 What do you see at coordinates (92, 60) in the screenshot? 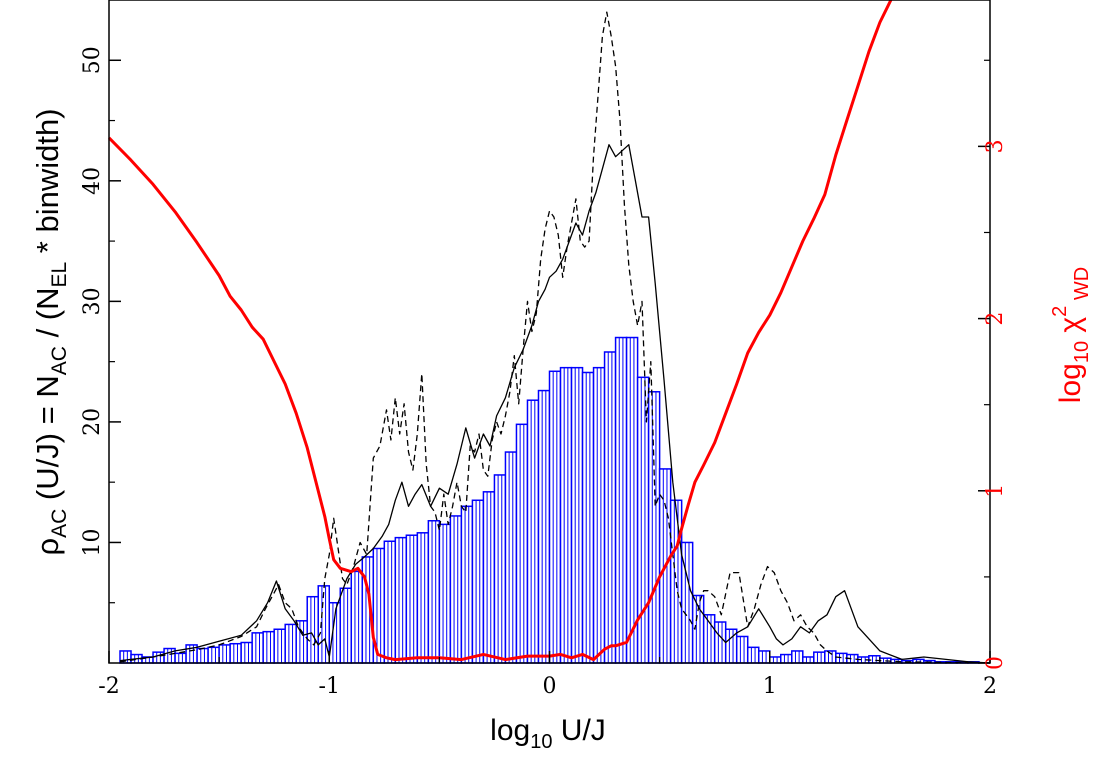
I see `y-left-tick-label: 50` at bounding box center [92, 60].